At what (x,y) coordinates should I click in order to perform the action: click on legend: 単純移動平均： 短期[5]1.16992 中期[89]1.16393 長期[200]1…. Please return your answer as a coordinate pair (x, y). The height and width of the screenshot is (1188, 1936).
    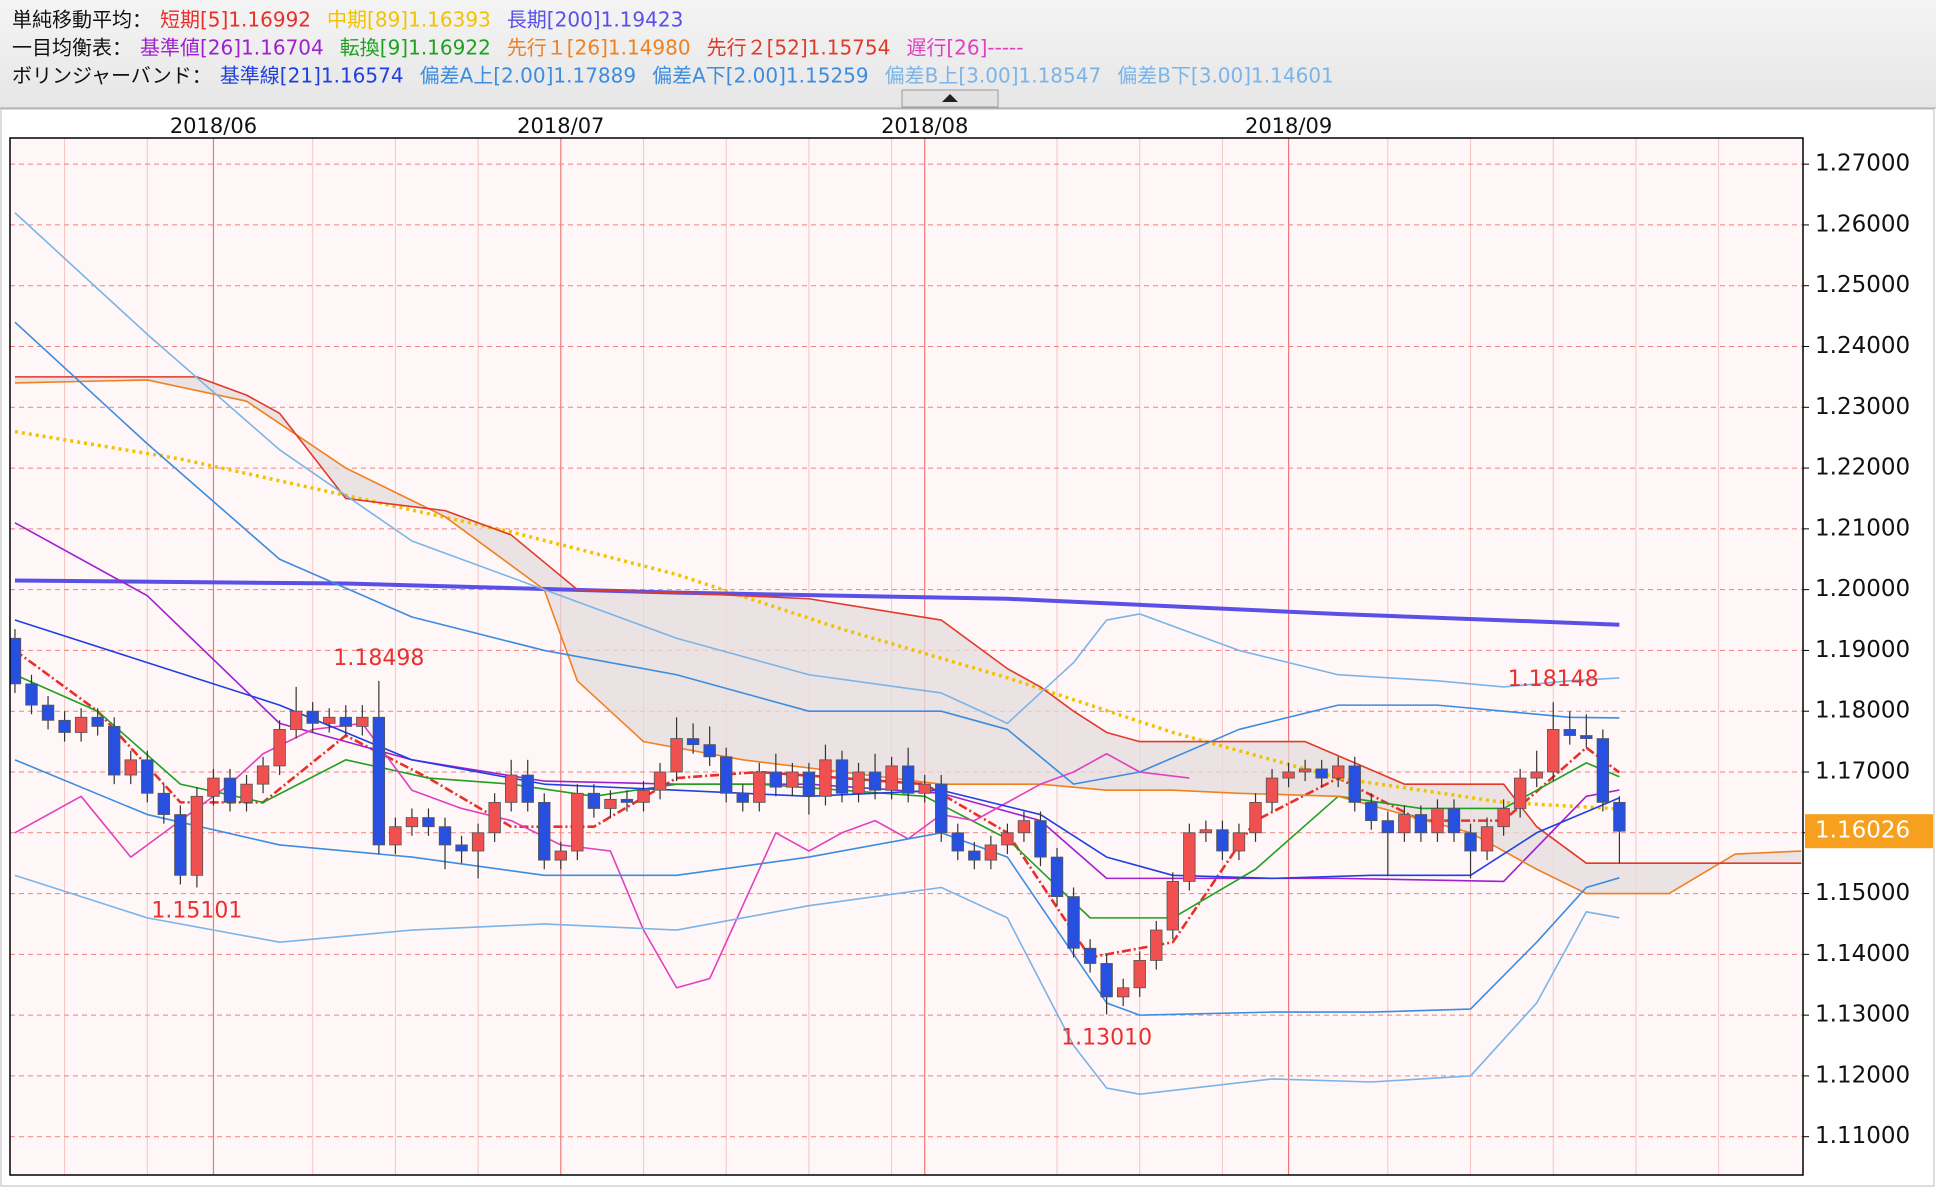
    Looking at the image, I should click on (673, 48).